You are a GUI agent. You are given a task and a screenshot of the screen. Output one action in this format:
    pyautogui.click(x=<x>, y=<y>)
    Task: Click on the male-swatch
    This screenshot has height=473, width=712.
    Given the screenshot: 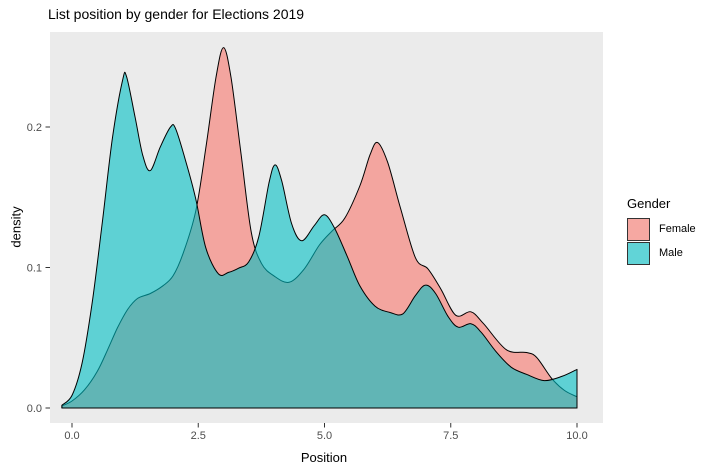 What is the action you would take?
    pyautogui.click(x=638, y=253)
    